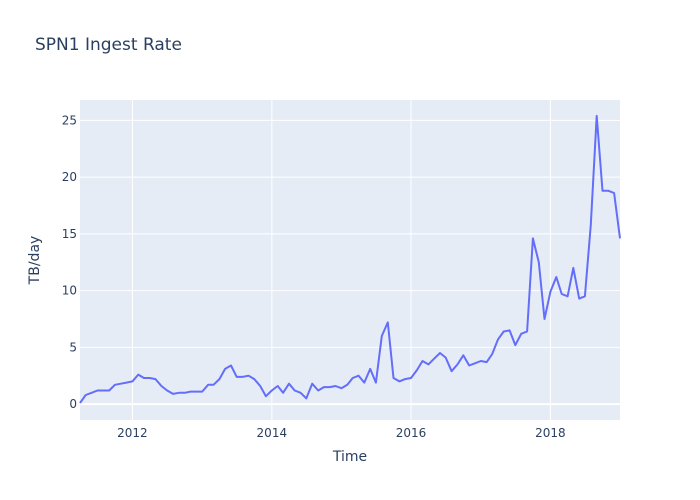 Image resolution: width=700 pixels, height=500 pixels. I want to click on y-tick-label: 25, so click(69, 120).